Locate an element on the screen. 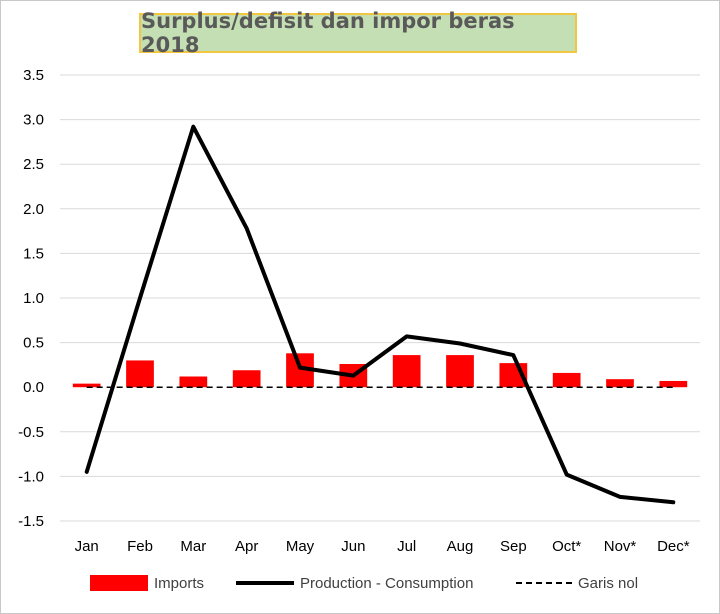  legend-item-production-consumption: Production - Consumption is located at coordinates (354, 583).